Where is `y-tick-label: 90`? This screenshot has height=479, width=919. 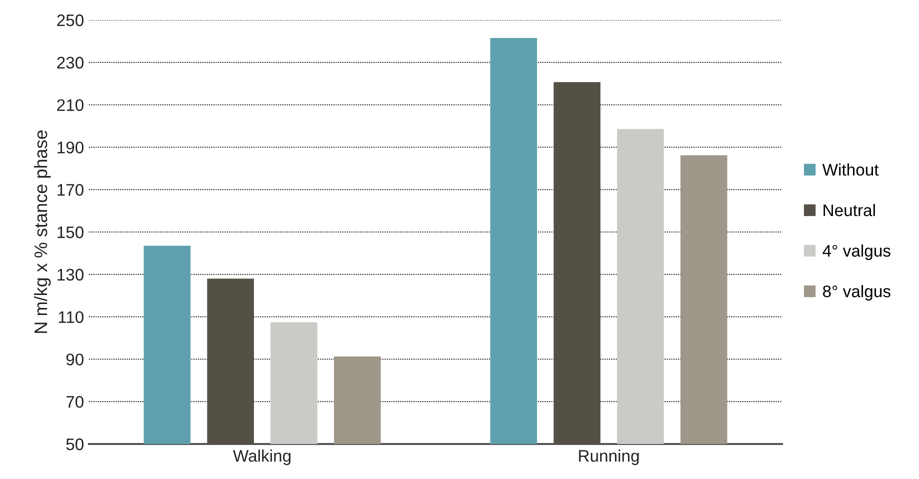 y-tick-label: 90 is located at coordinates (75, 360).